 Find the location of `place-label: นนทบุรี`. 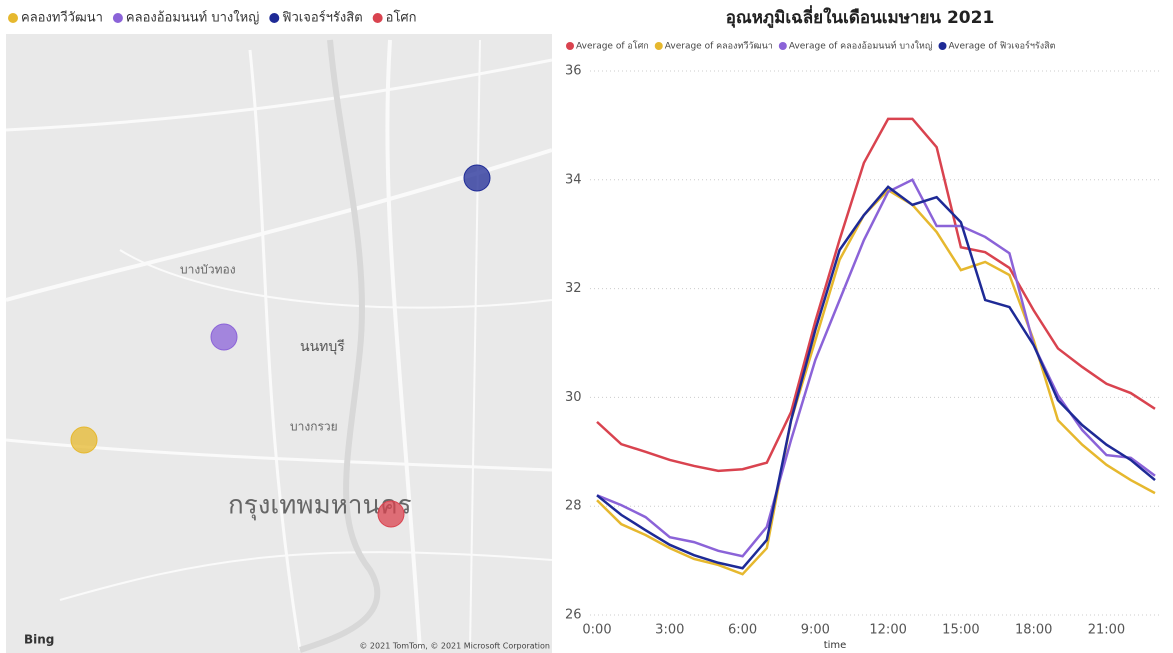

place-label: นนทบุรี is located at coordinates (322, 347).